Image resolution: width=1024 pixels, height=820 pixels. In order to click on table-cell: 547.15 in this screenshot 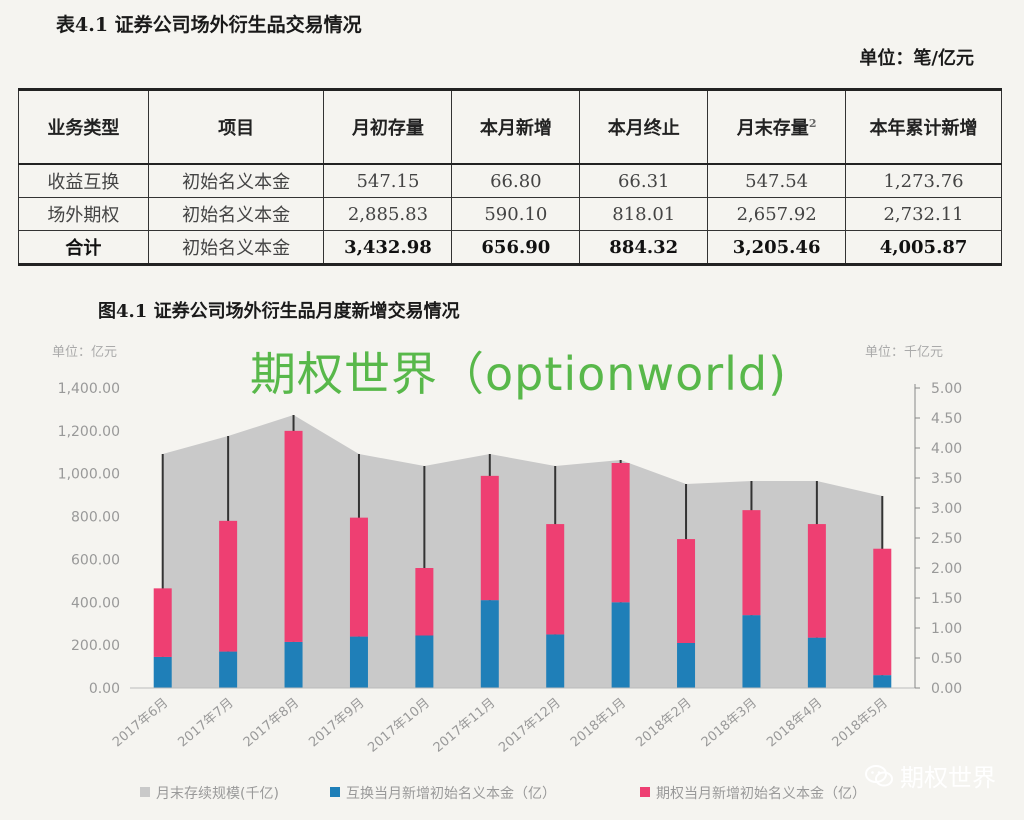, I will do `click(388, 180)`.